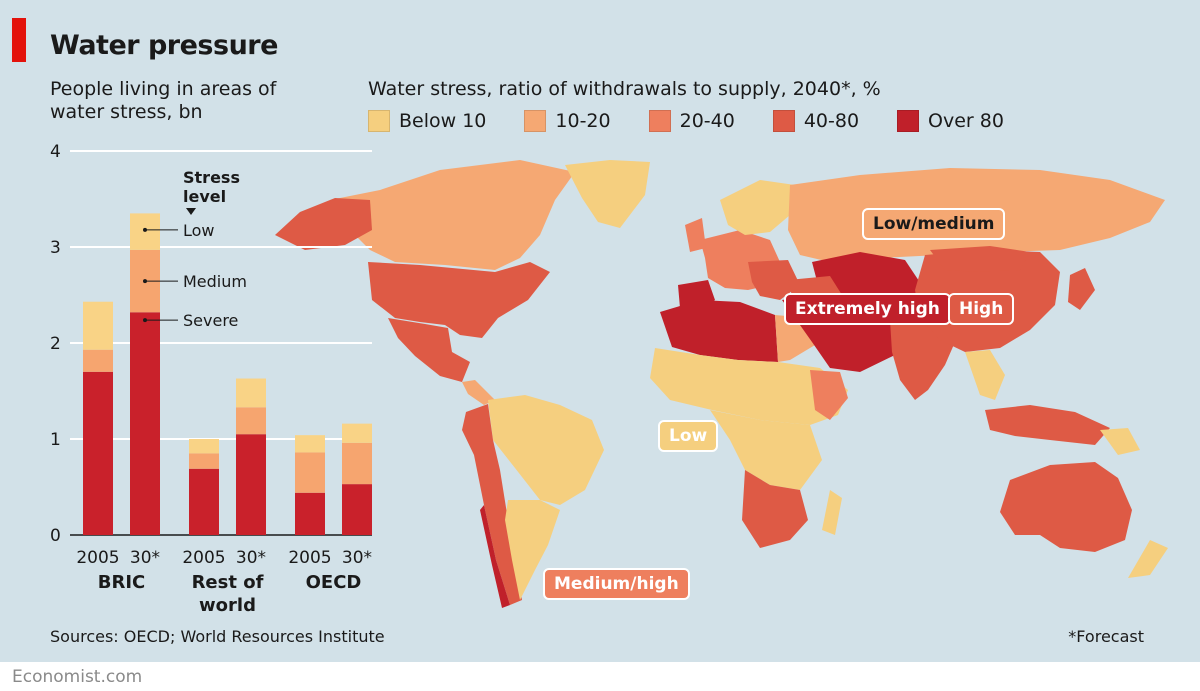 The height and width of the screenshot is (691, 1200). Describe the element at coordinates (55, 248) in the screenshot. I see `y-tick-label: 3` at that location.